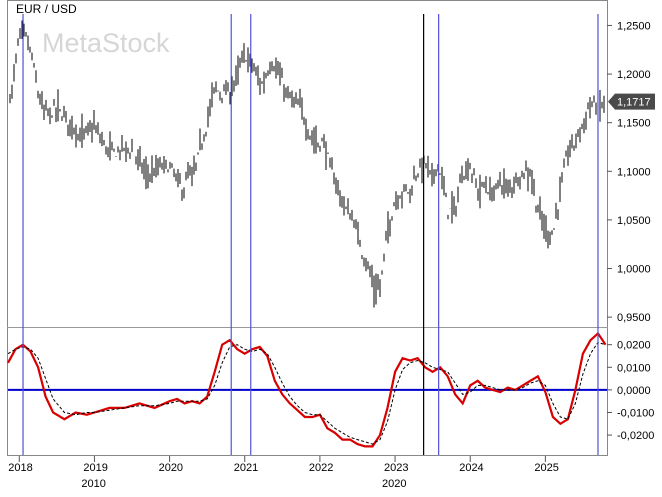  What do you see at coordinates (546, 468) in the screenshot?
I see `x-tick-label: 2025` at bounding box center [546, 468].